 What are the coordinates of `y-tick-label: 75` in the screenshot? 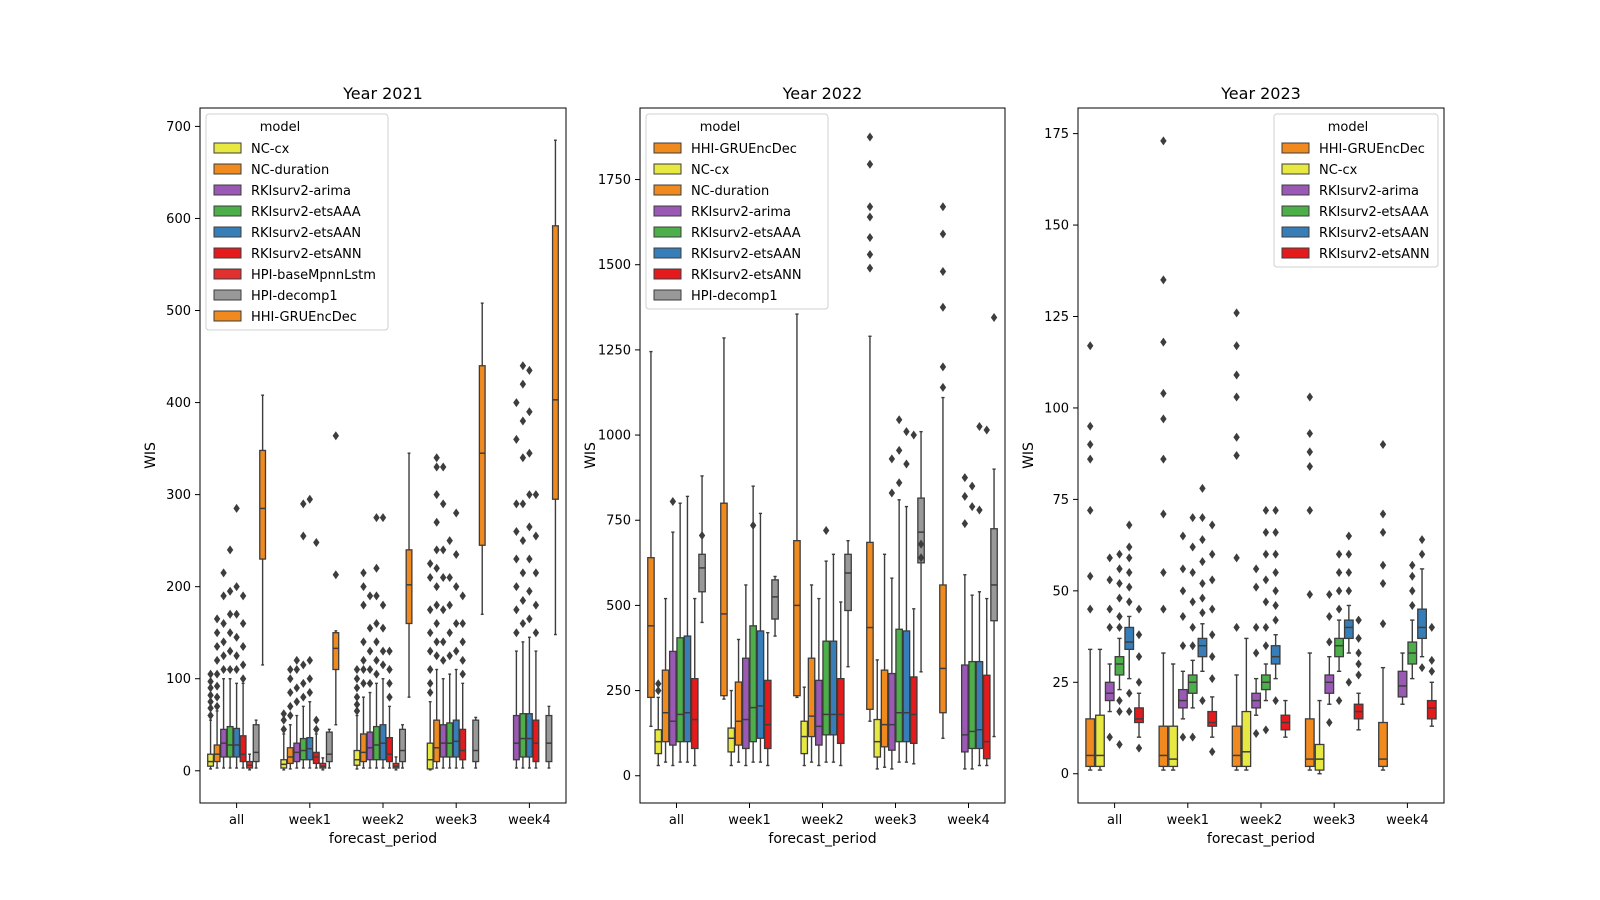 It's located at (1060, 500).